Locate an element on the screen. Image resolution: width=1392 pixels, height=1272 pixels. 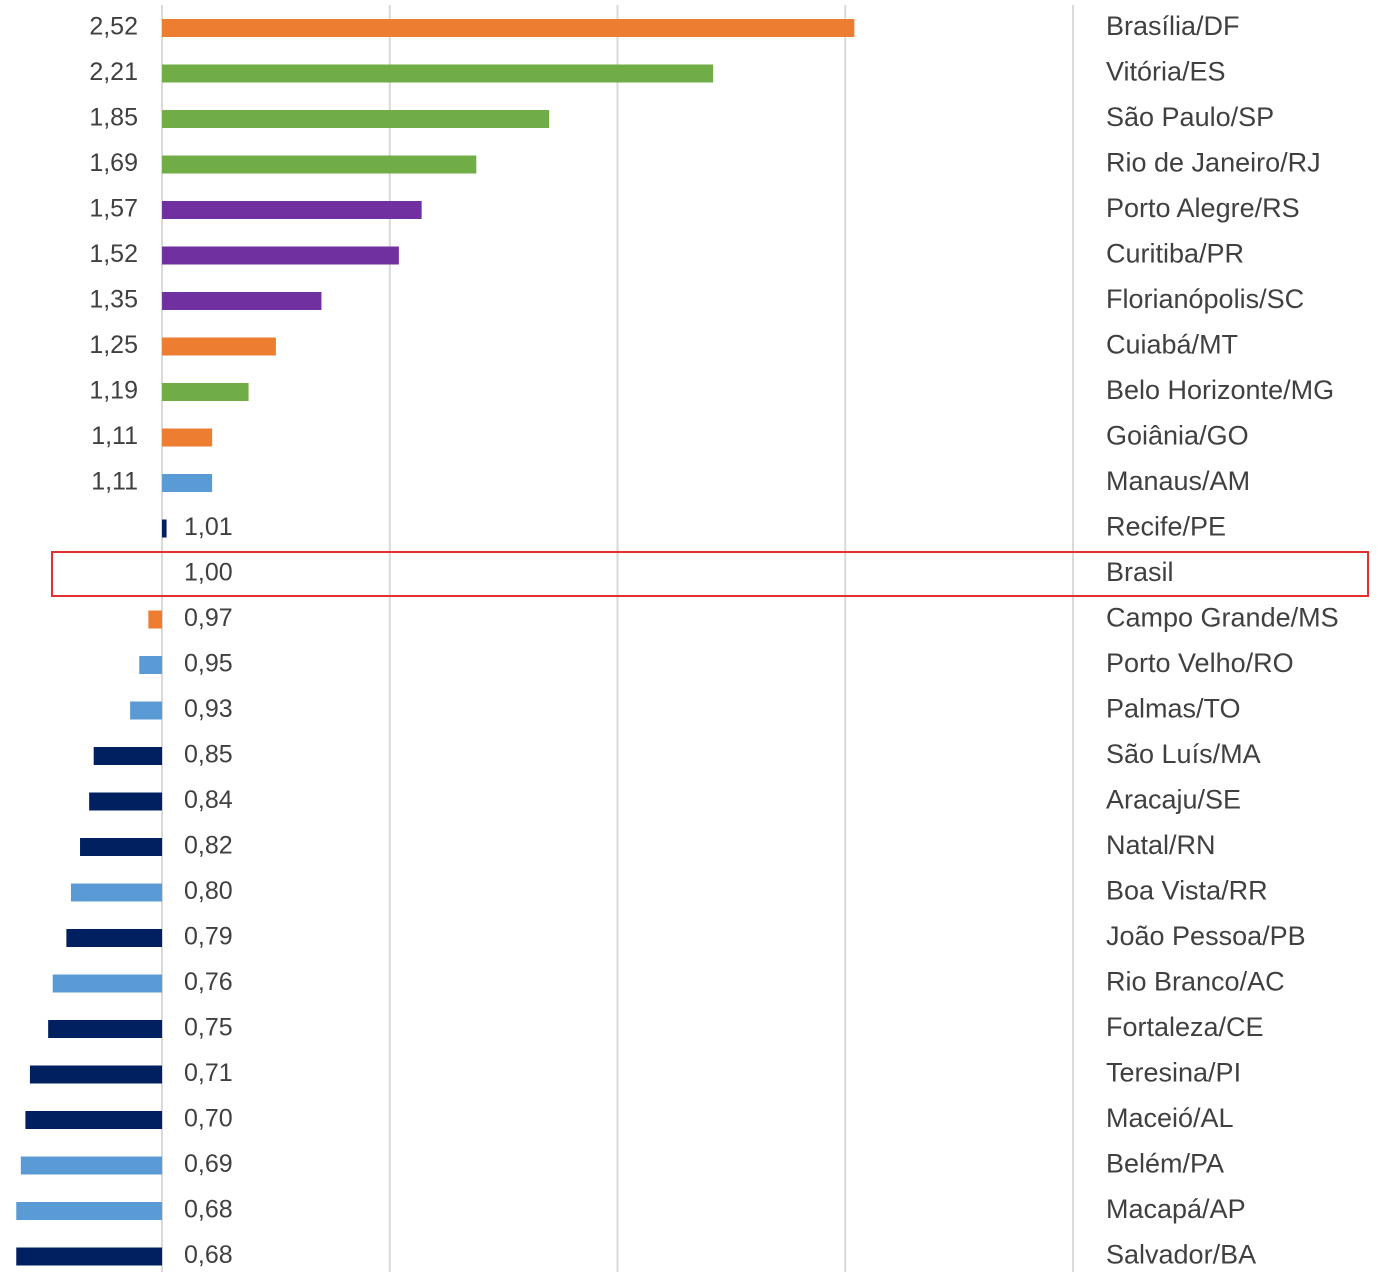
value-label: 0,82 is located at coordinates (208, 846).